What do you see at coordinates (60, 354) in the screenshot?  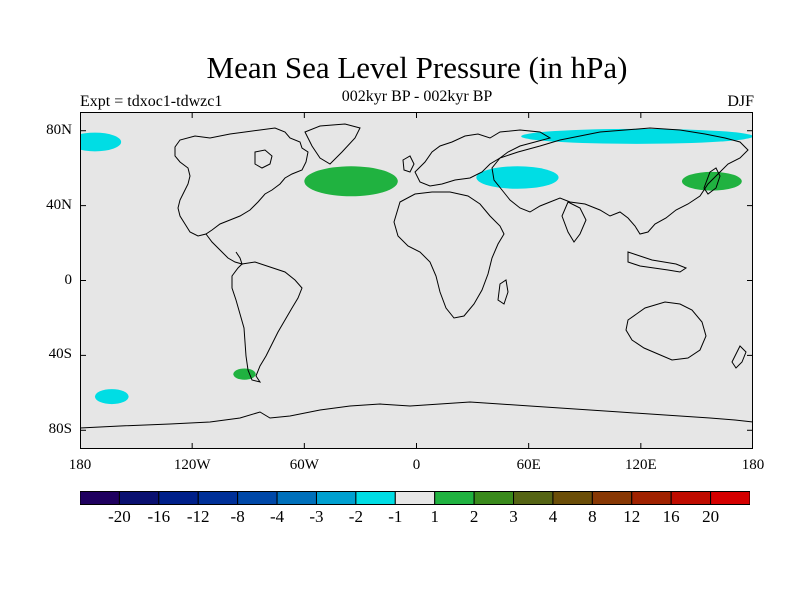 I see `lat-label: 40S` at bounding box center [60, 354].